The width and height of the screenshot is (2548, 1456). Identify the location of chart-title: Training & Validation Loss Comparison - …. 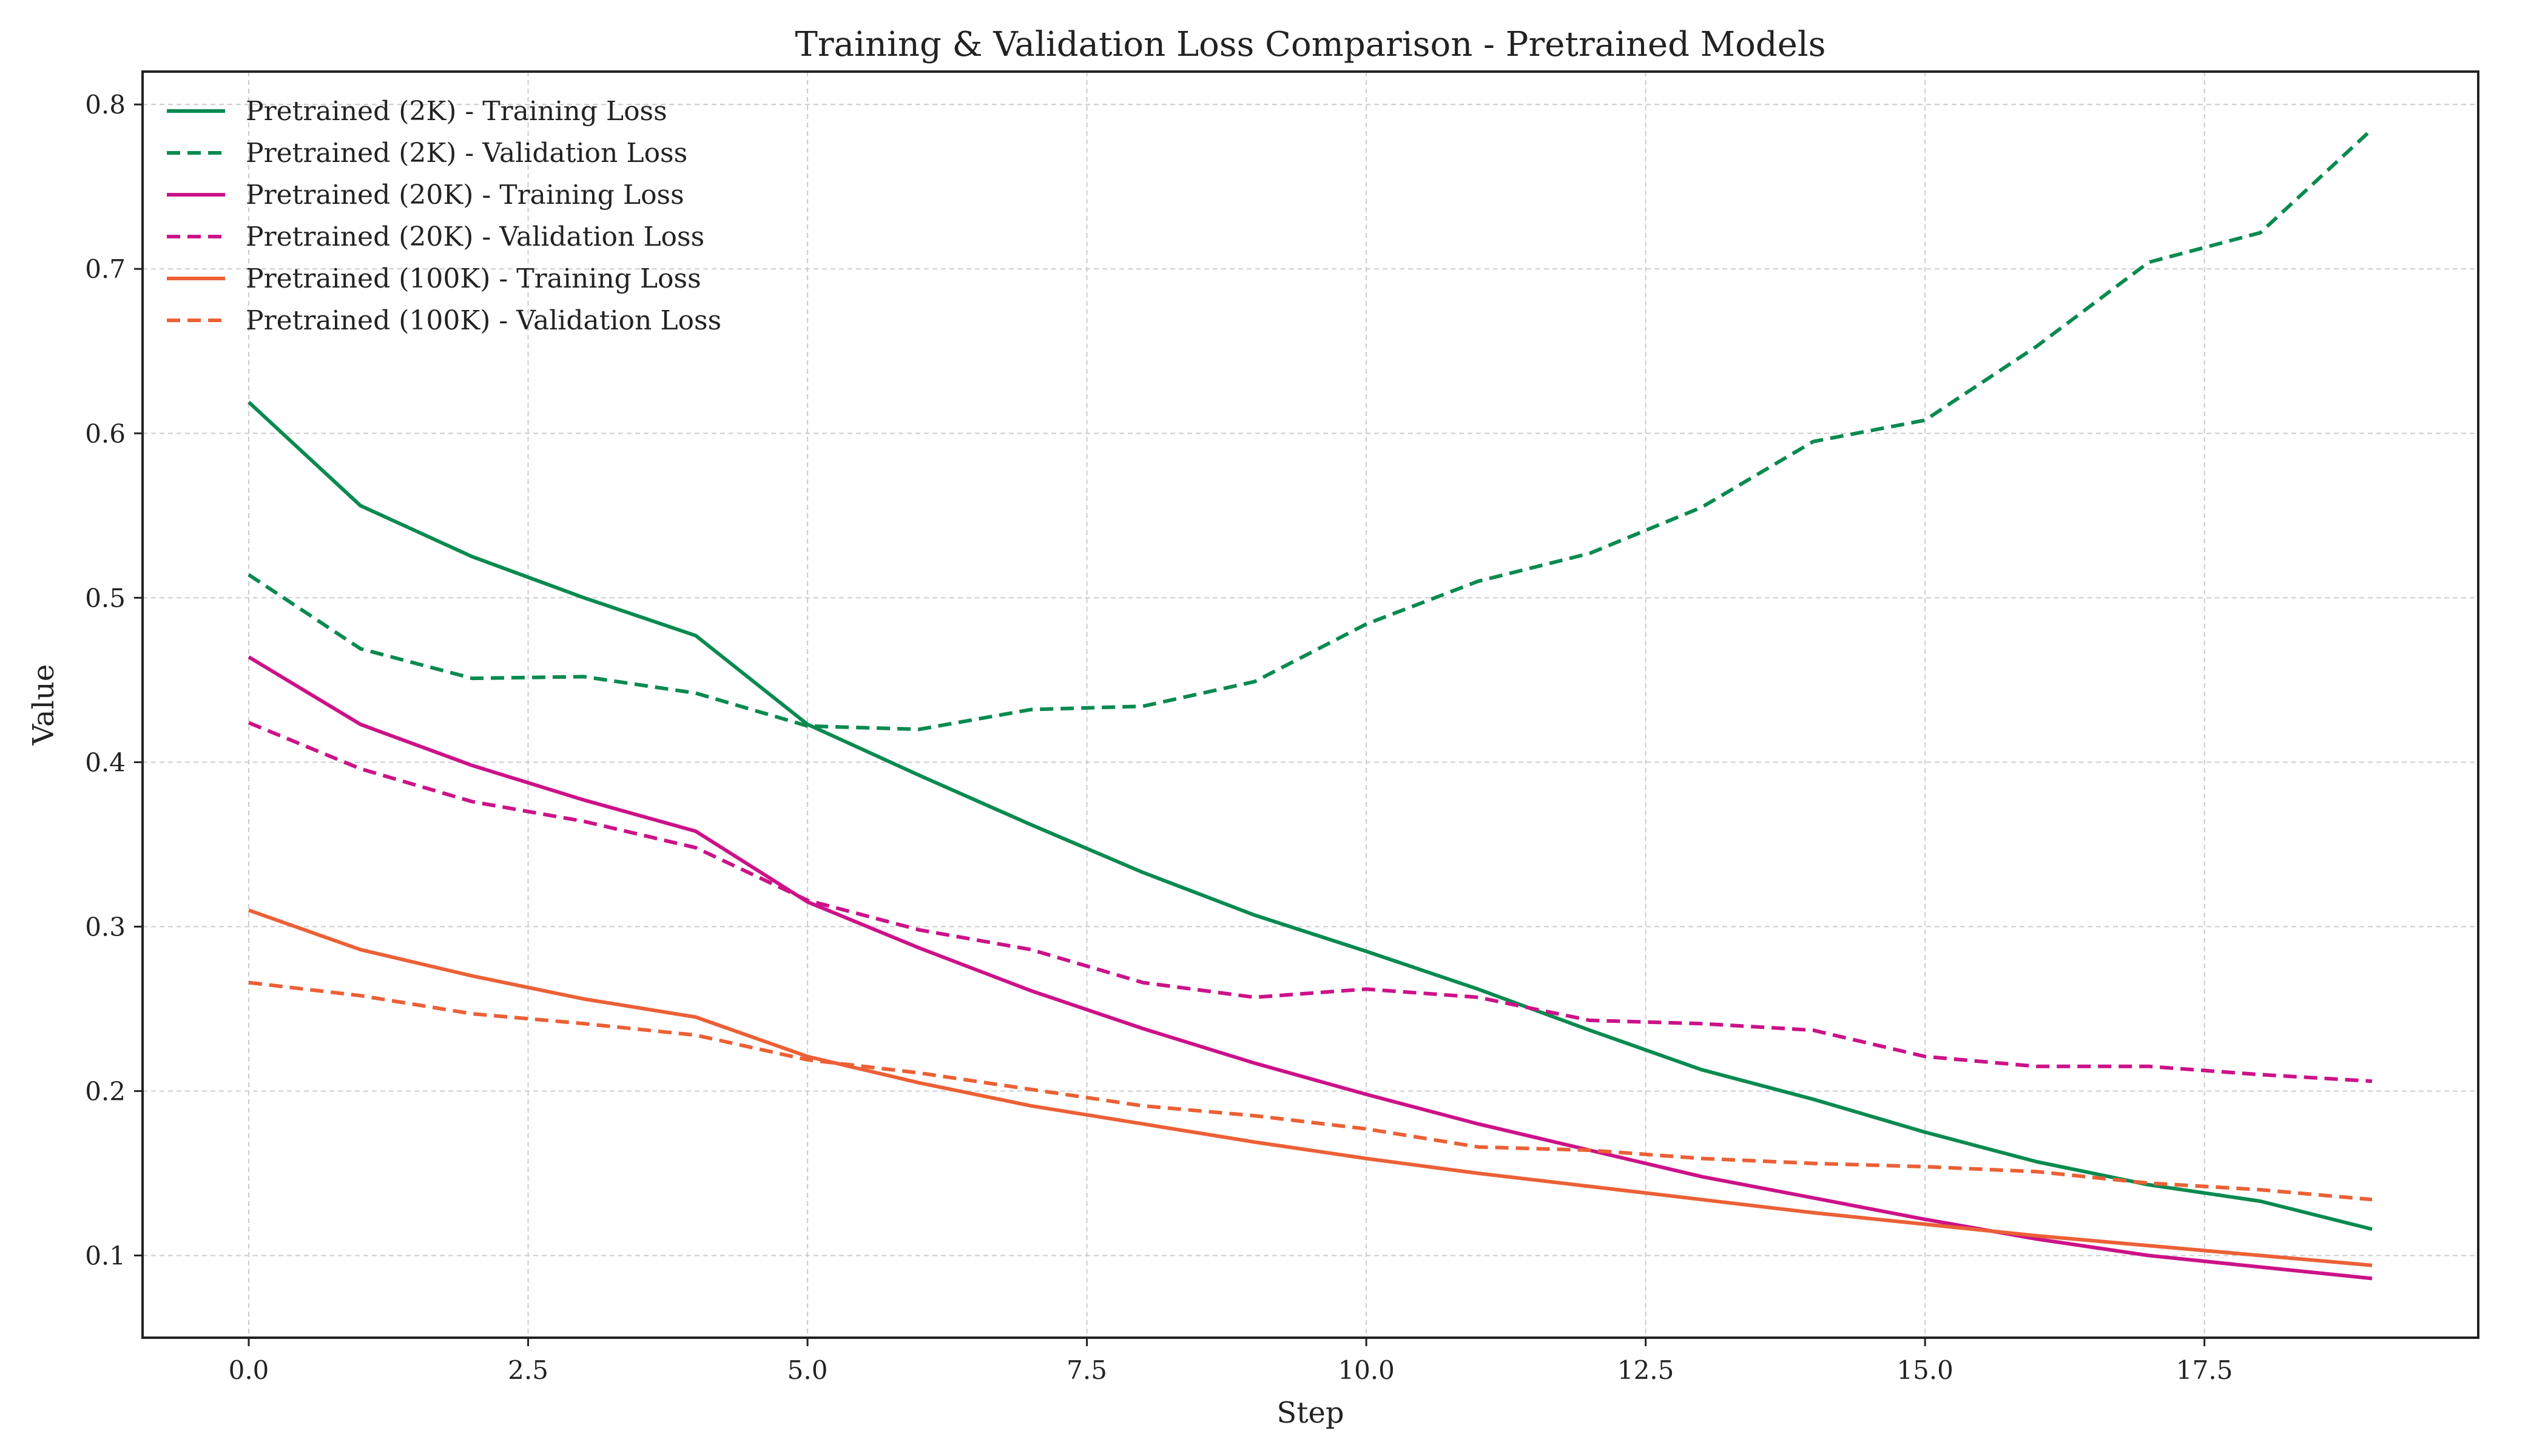
(1310, 44).